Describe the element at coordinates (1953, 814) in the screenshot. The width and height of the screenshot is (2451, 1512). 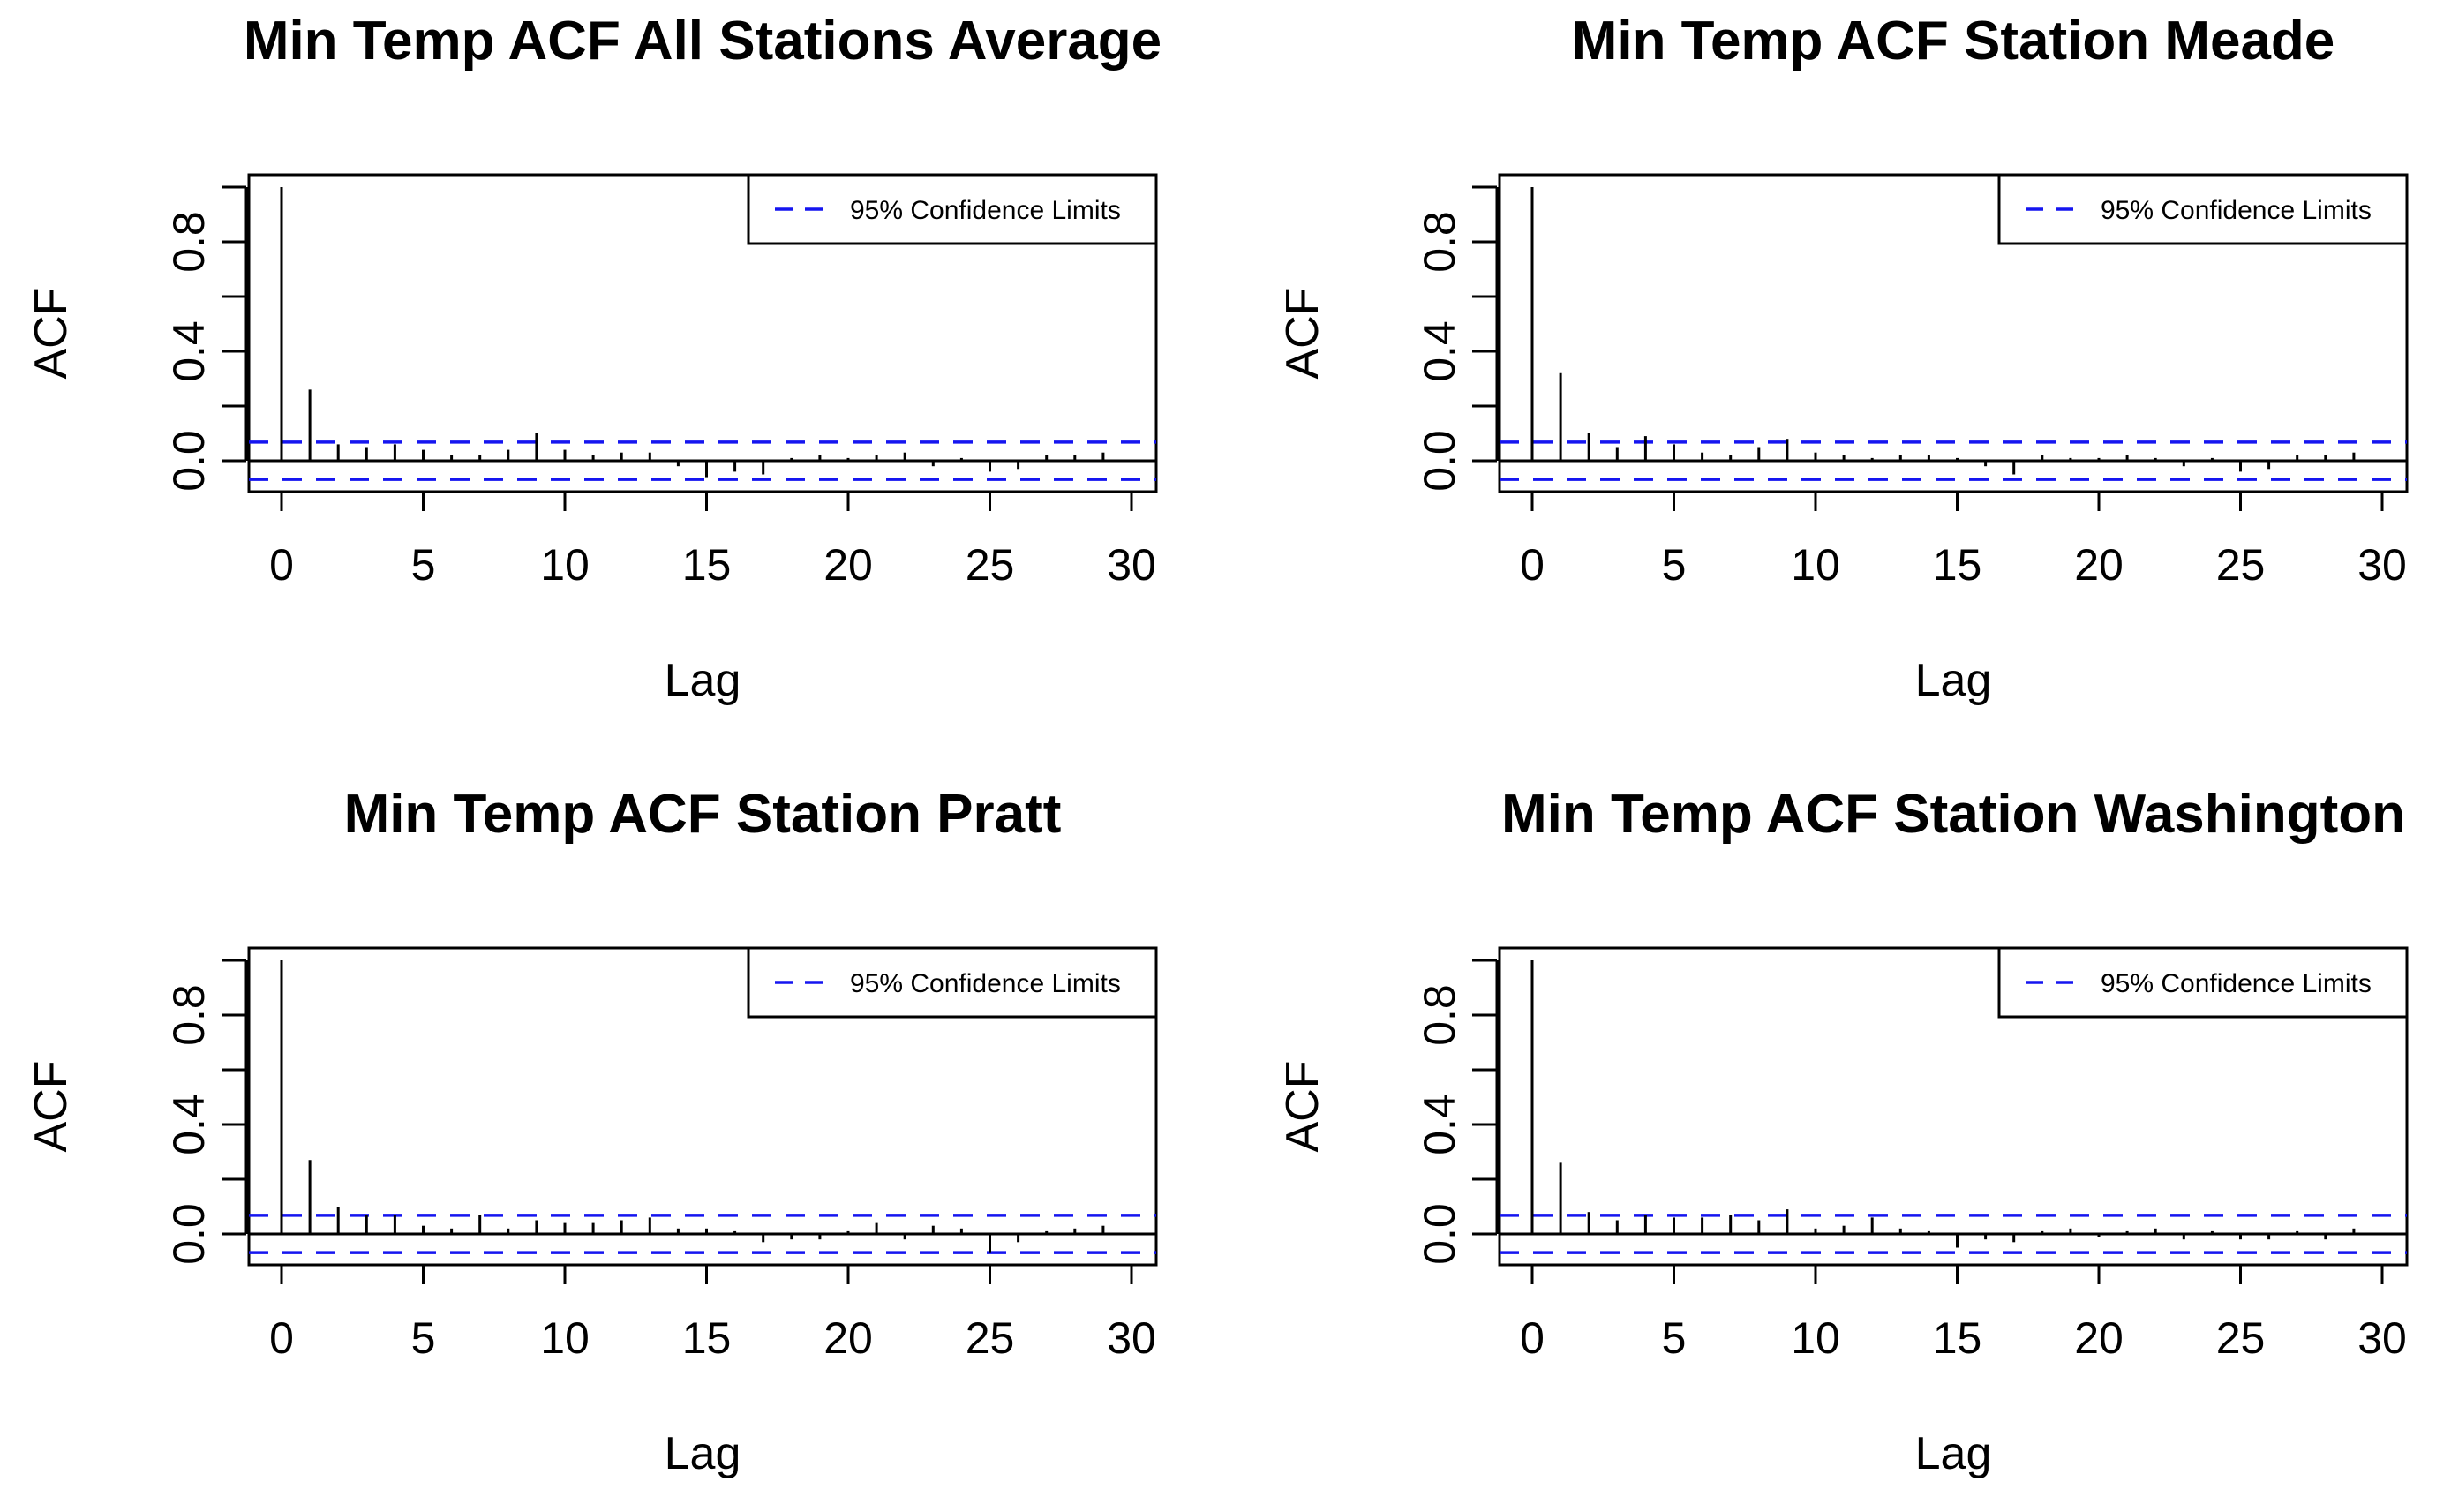
I see `chart-title: Min Temp ACF Station Washington` at that location.